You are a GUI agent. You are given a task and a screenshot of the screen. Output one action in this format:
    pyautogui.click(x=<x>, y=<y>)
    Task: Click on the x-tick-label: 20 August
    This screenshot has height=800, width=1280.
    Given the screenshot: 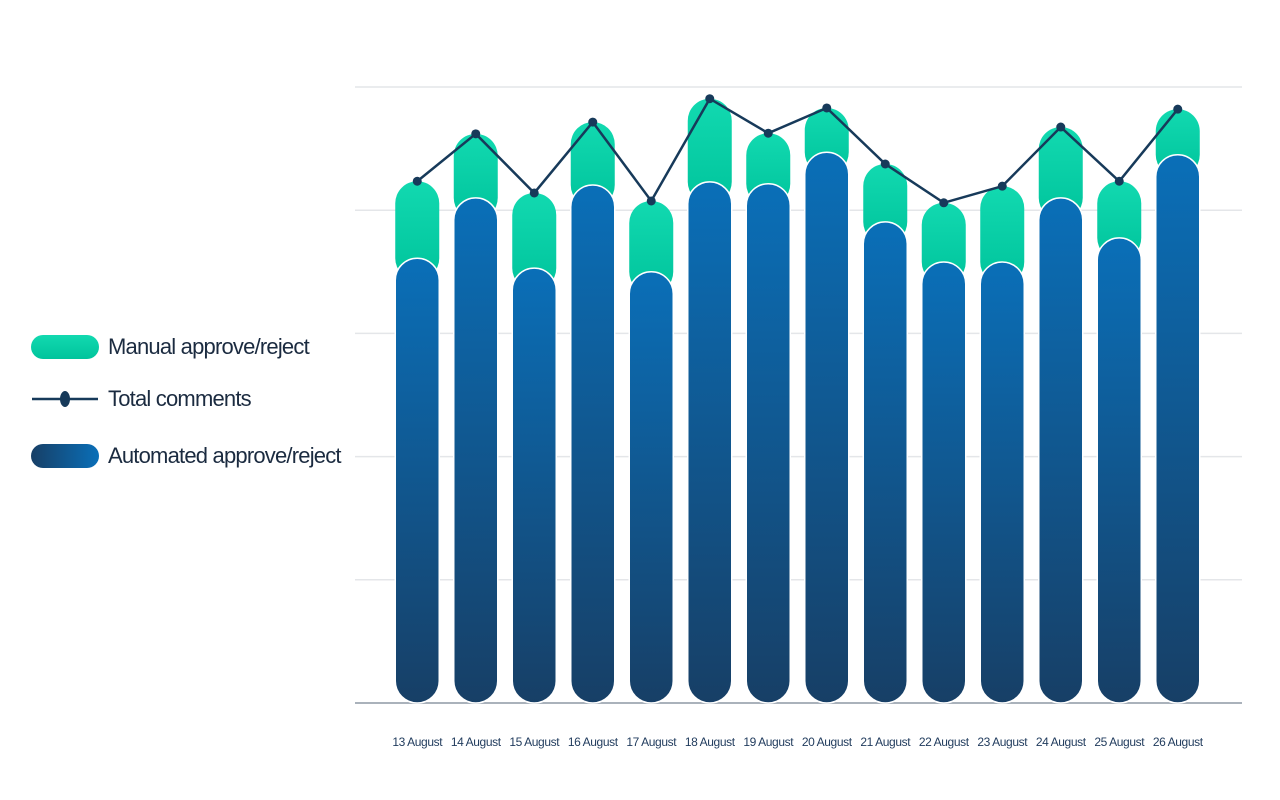 What is the action you would take?
    pyautogui.click(x=827, y=742)
    